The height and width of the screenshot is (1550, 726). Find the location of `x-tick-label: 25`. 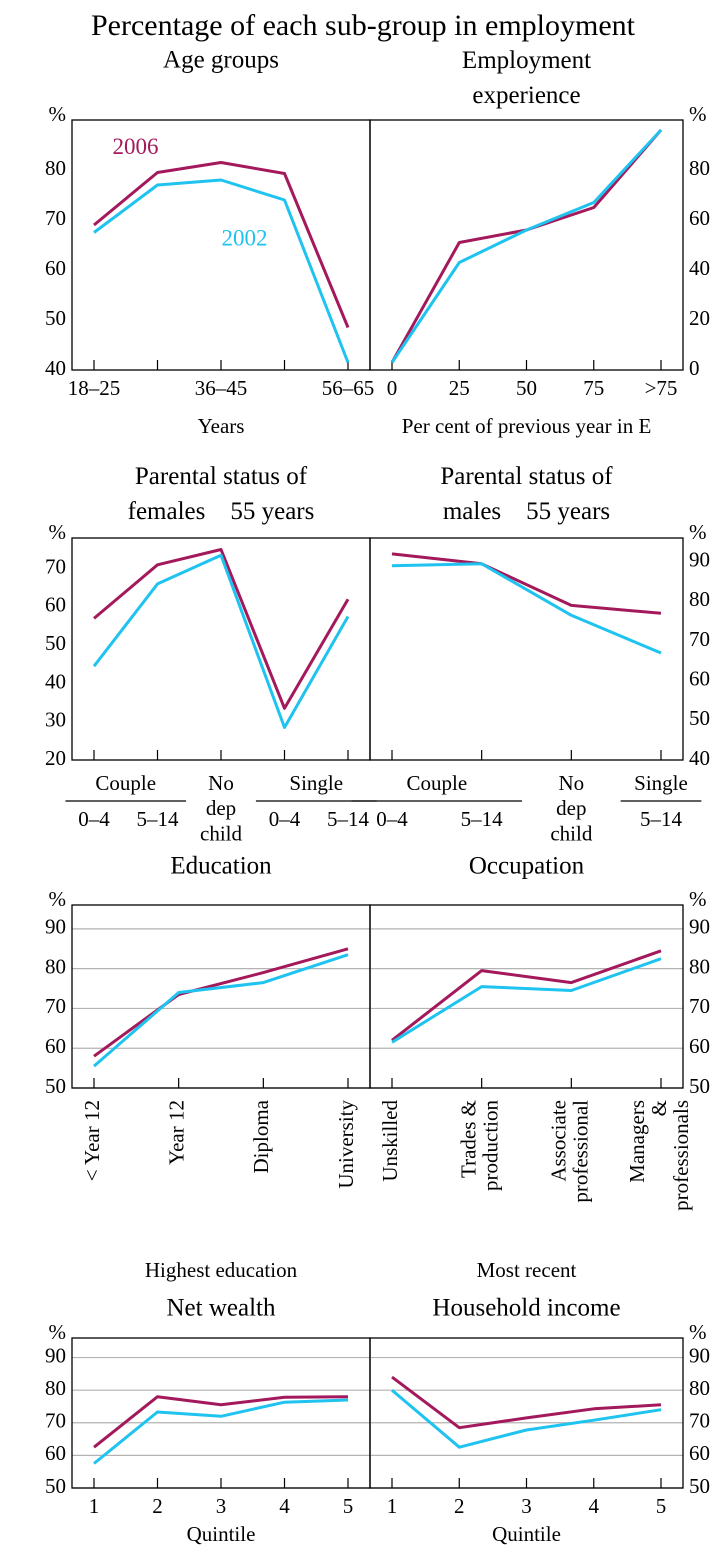

x-tick-label: 25 is located at coordinates (459, 388).